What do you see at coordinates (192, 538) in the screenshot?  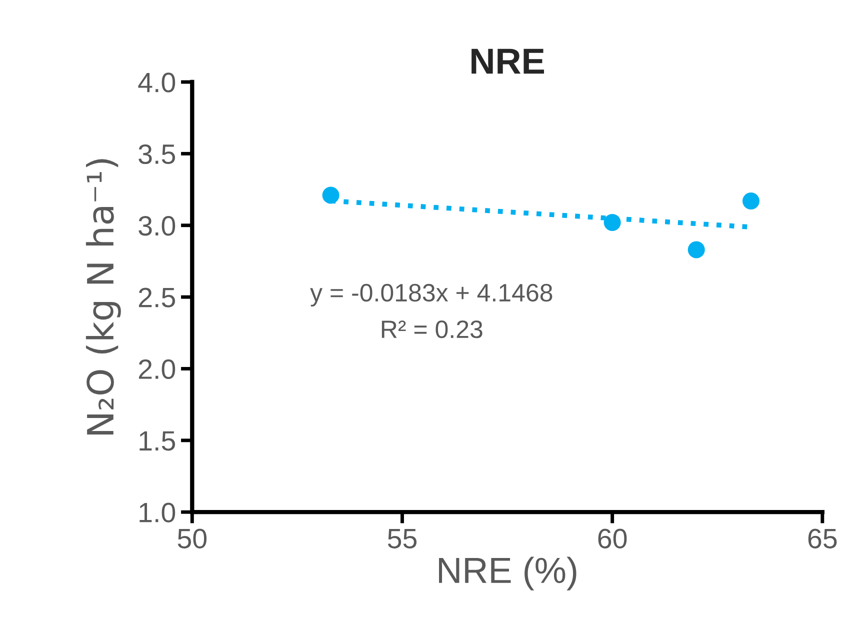 I see `x-tick-label: 50` at bounding box center [192, 538].